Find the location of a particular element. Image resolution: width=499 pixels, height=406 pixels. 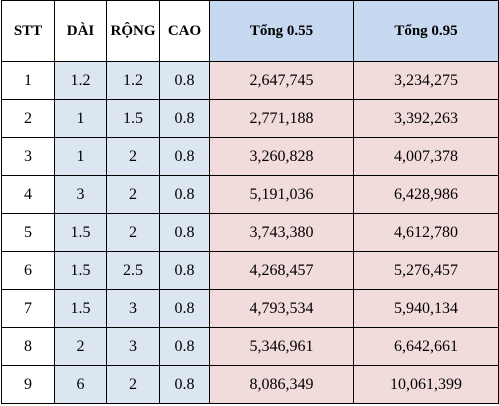

cell-tong-095: 4,612,780 is located at coordinates (426, 232).